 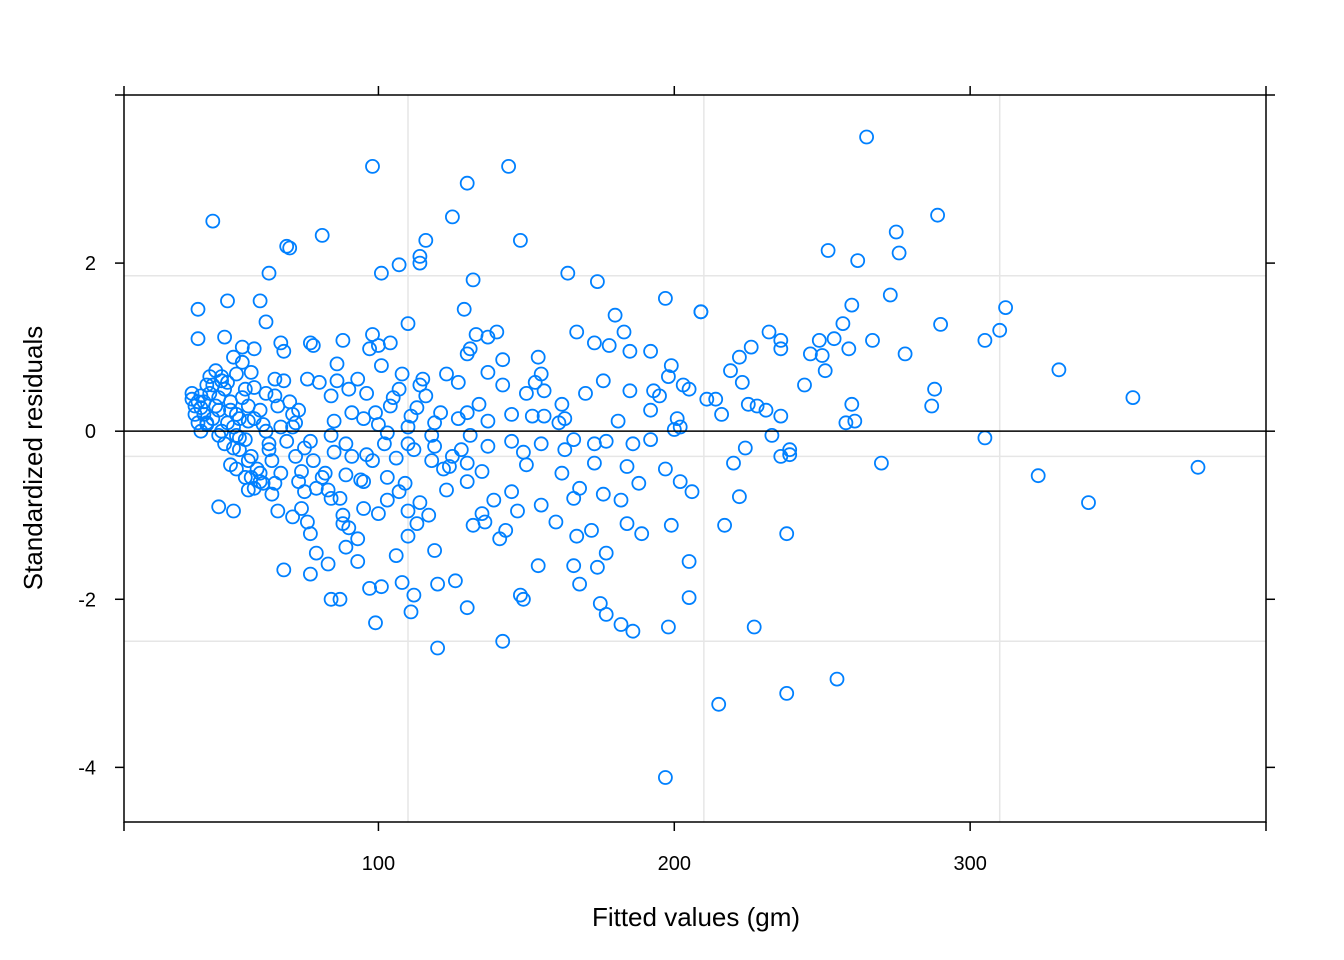 I want to click on x-axis-title: Fitted values (gm), so click(x=696, y=917).